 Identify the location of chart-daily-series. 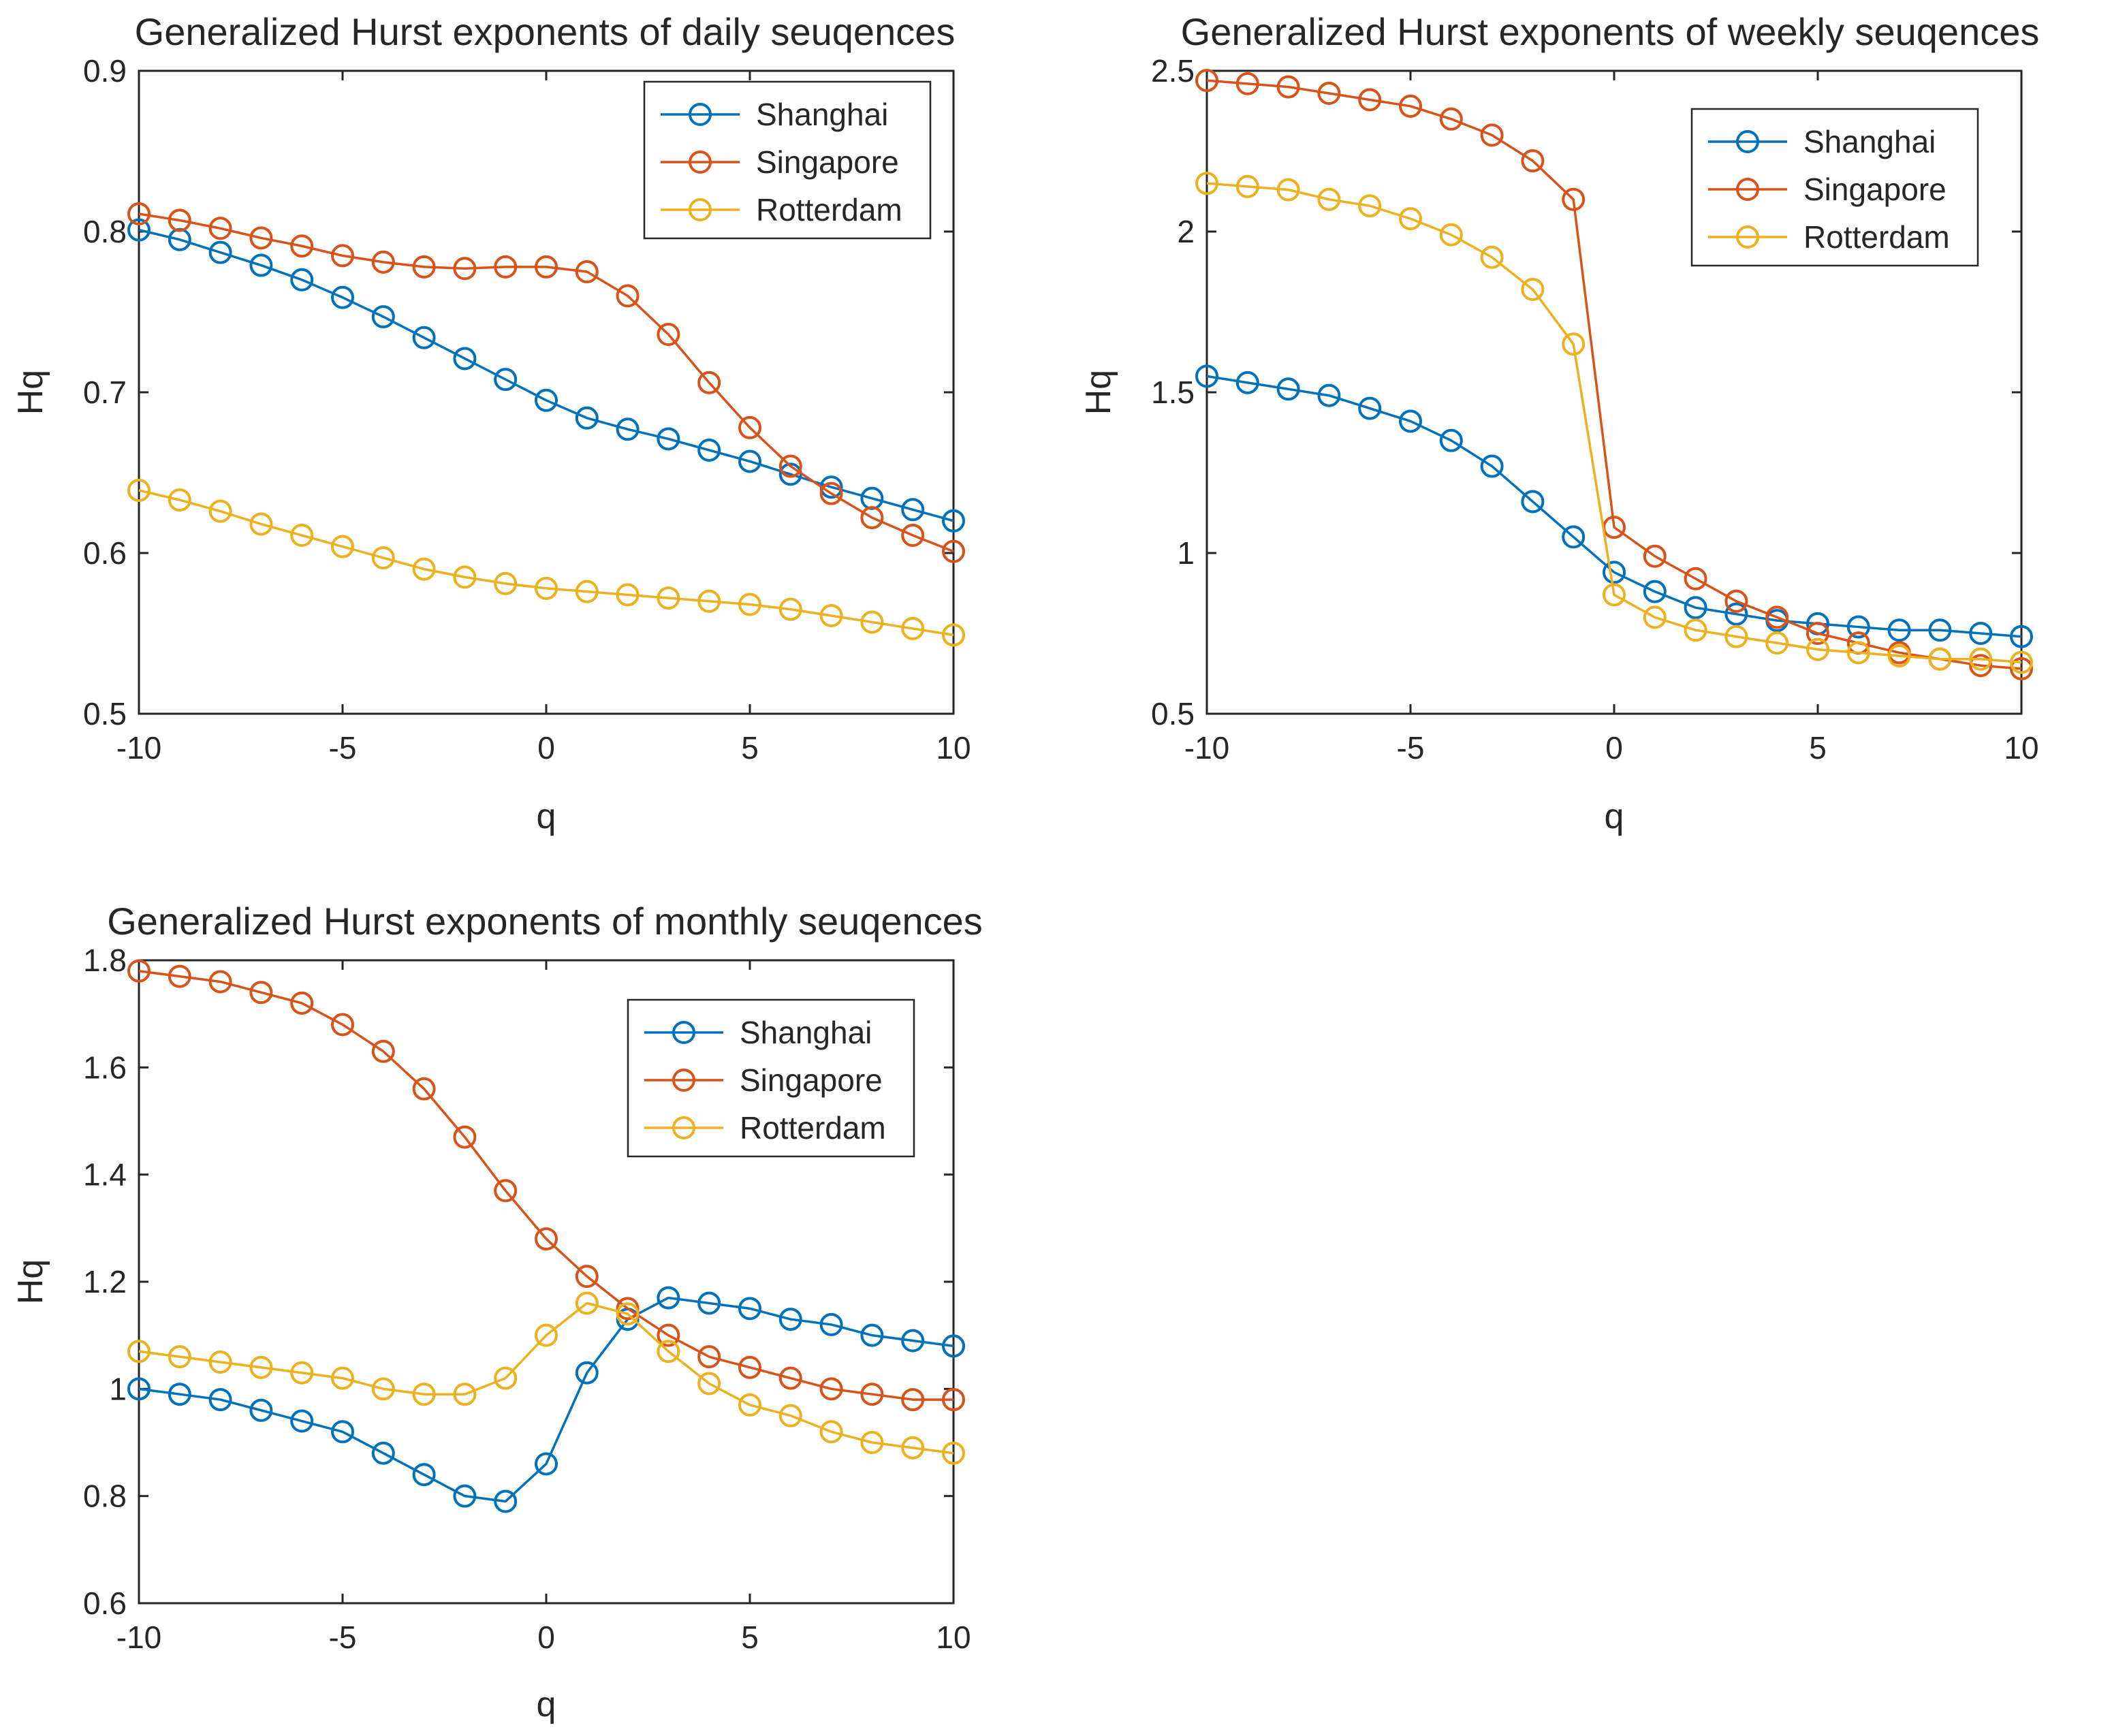
(546, 425).